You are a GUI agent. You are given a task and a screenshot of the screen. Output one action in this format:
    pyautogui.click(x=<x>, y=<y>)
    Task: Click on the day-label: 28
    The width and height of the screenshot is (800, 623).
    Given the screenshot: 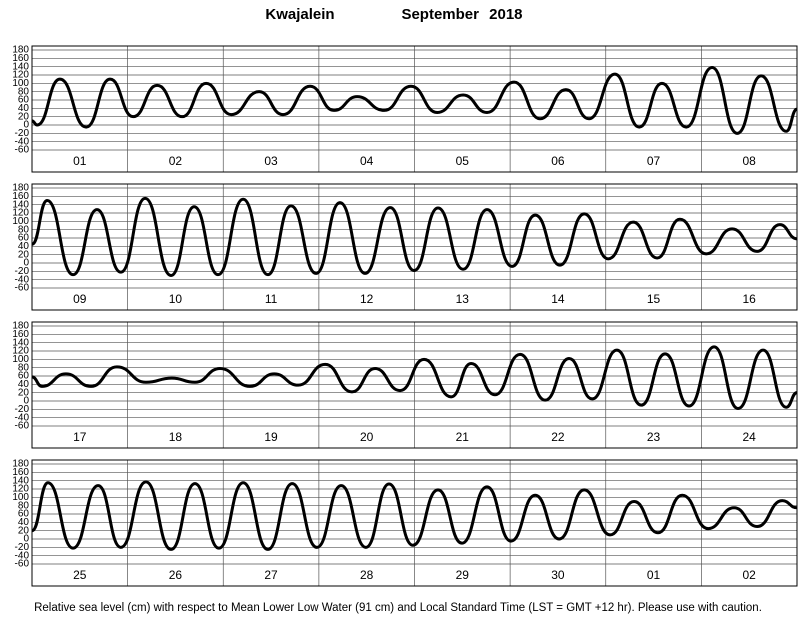 What is the action you would take?
    pyautogui.click(x=367, y=575)
    